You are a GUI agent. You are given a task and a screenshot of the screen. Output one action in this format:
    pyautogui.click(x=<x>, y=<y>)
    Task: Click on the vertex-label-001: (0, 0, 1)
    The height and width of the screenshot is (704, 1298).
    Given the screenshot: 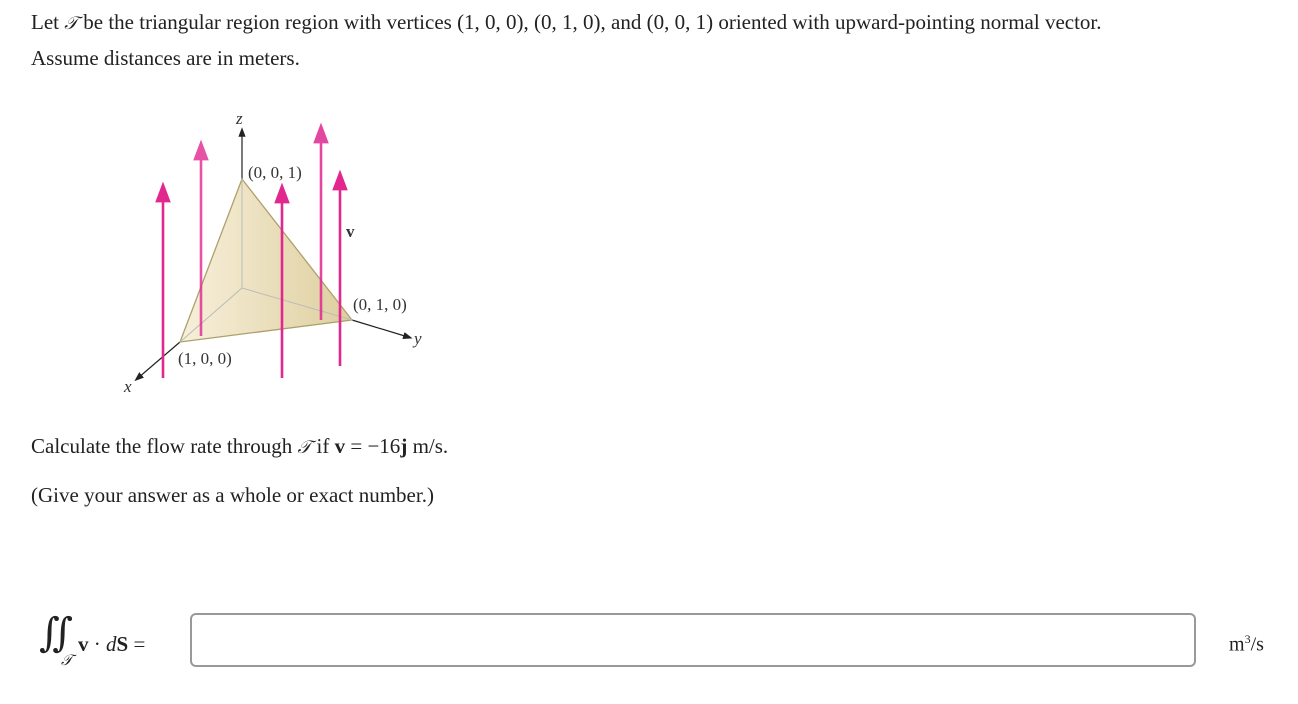 What is the action you would take?
    pyautogui.click(x=275, y=172)
    